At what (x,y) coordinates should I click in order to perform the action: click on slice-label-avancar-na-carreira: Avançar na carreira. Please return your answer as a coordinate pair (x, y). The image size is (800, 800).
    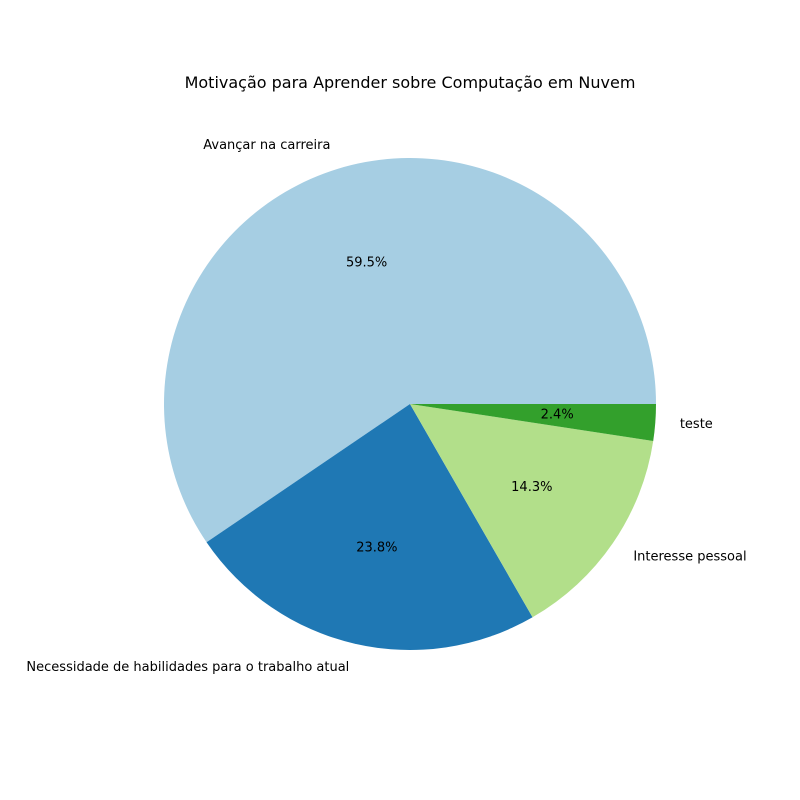
    Looking at the image, I should click on (266, 145).